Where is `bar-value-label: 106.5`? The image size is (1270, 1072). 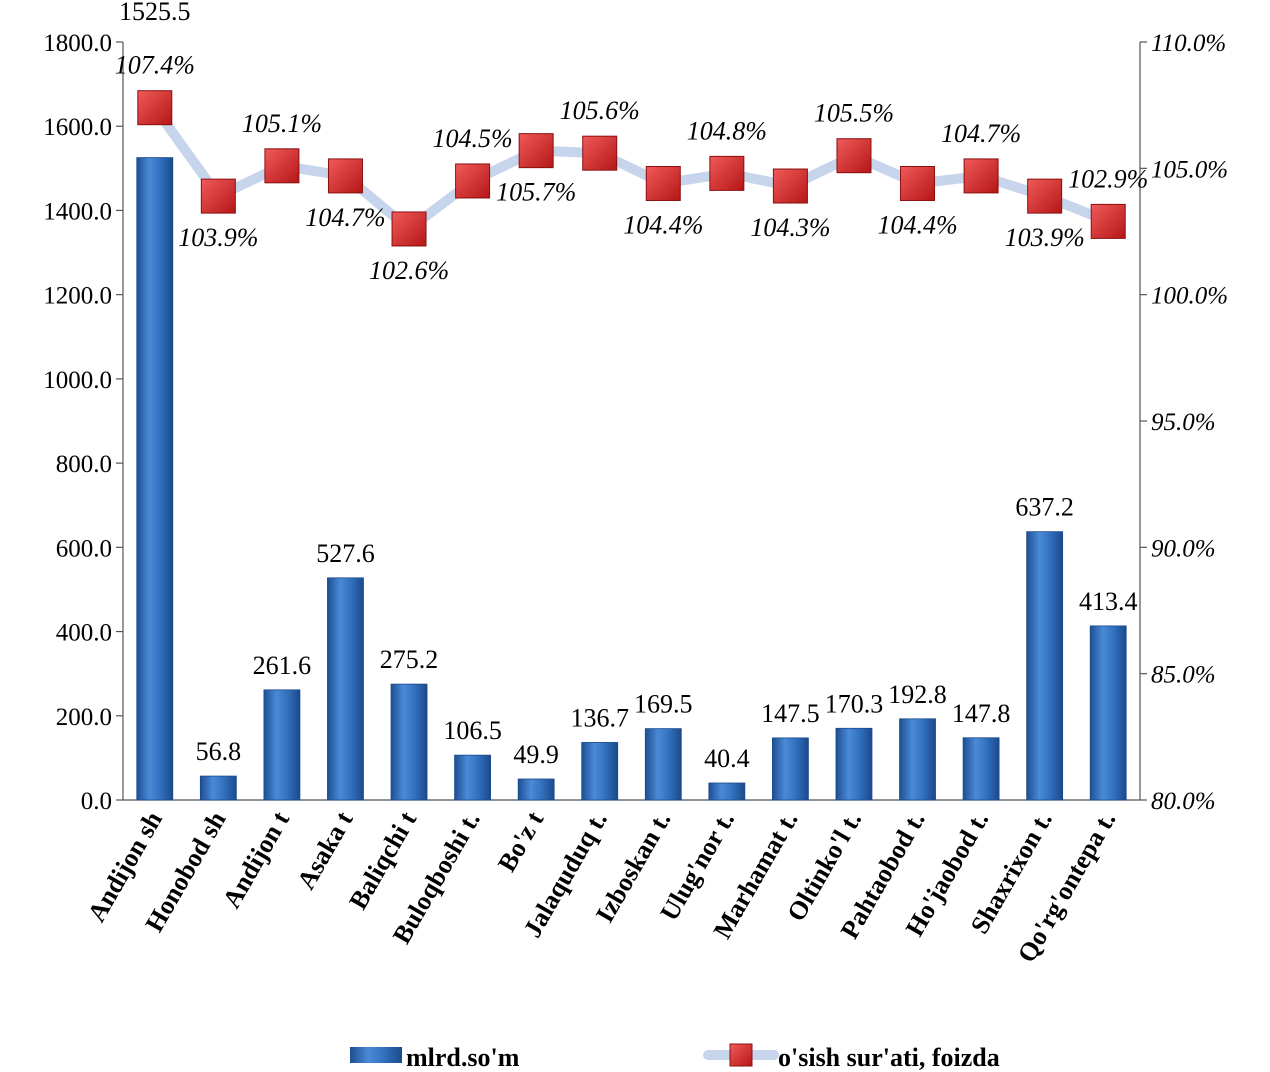
bar-value-label: 106.5 is located at coordinates (472, 730).